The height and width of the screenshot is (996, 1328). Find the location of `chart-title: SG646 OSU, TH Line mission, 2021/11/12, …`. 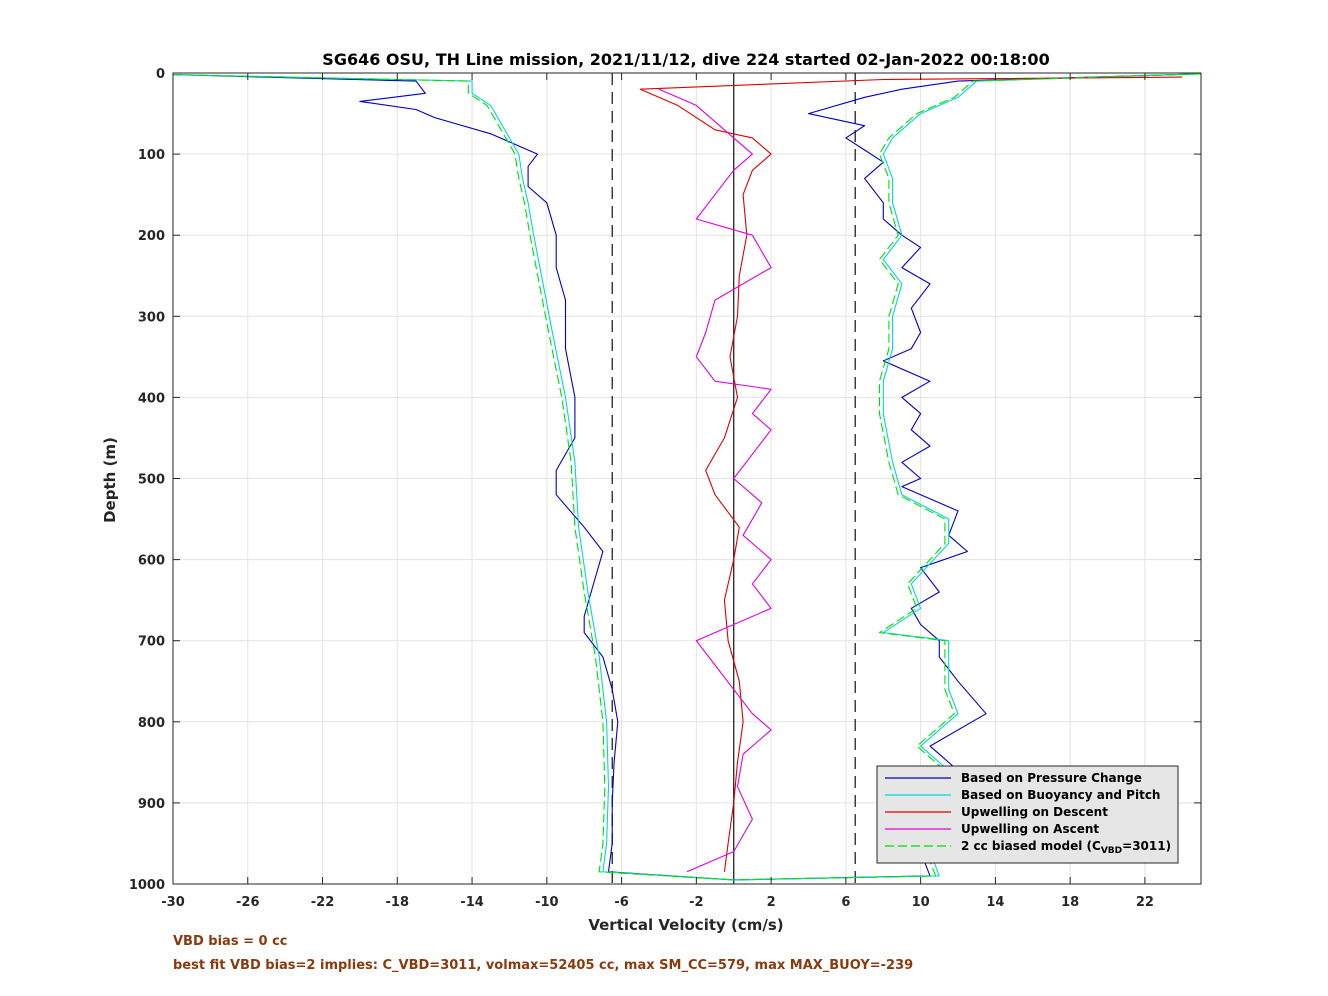

chart-title: SG646 OSU, TH Line mission, 2021/11/12, … is located at coordinates (685, 59).